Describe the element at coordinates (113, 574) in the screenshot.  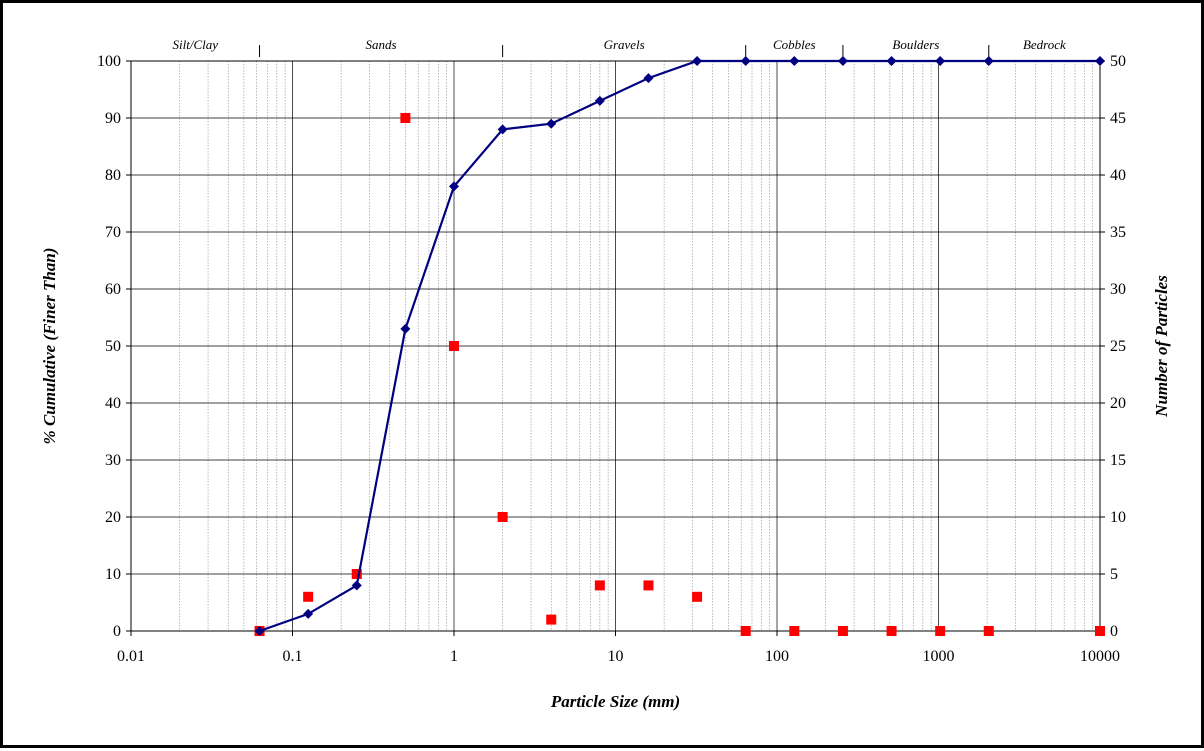
I see `left-tick-label: 10` at that location.